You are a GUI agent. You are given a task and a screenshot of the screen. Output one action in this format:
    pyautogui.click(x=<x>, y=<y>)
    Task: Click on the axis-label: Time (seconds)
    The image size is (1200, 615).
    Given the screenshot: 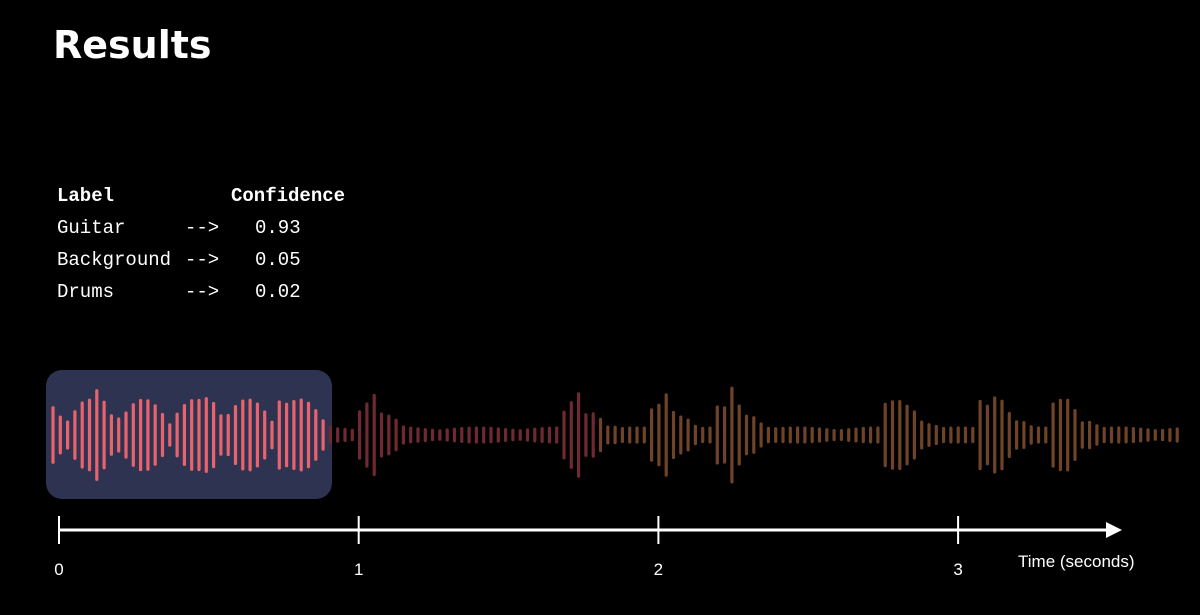 What is the action you would take?
    pyautogui.click(x=1076, y=561)
    